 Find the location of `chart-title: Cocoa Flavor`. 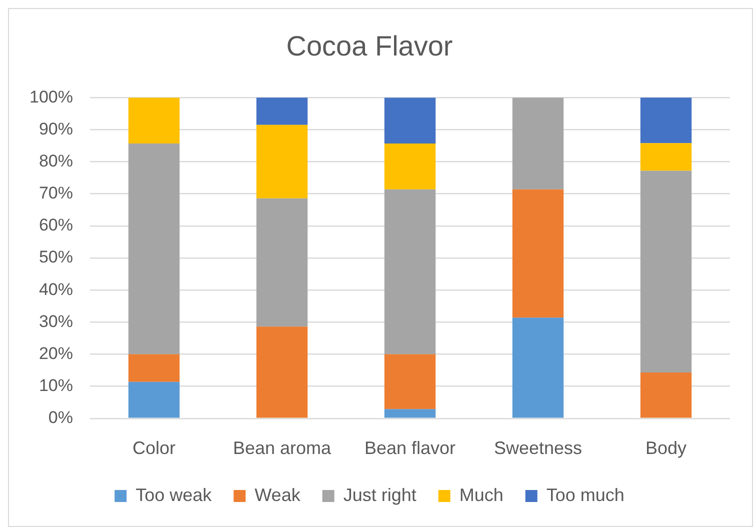

chart-title: Cocoa Flavor is located at coordinates (369, 46).